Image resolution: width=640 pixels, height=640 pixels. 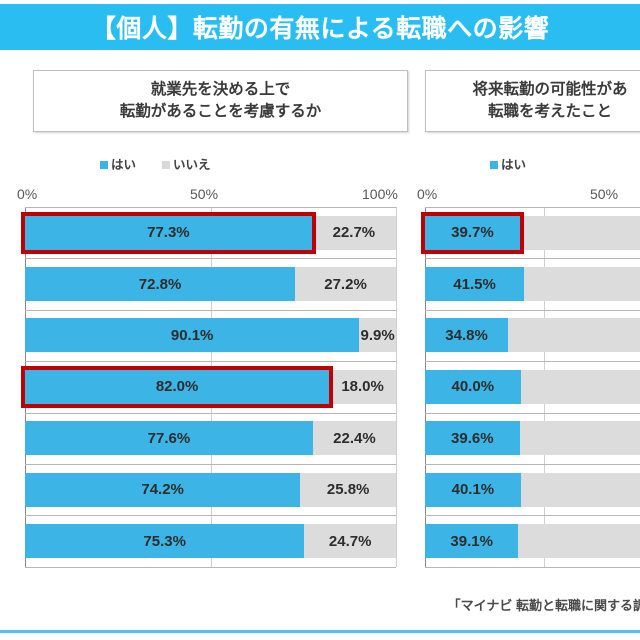 I want to click on bar-segment-yes: 74.2%, so click(x=163, y=489).